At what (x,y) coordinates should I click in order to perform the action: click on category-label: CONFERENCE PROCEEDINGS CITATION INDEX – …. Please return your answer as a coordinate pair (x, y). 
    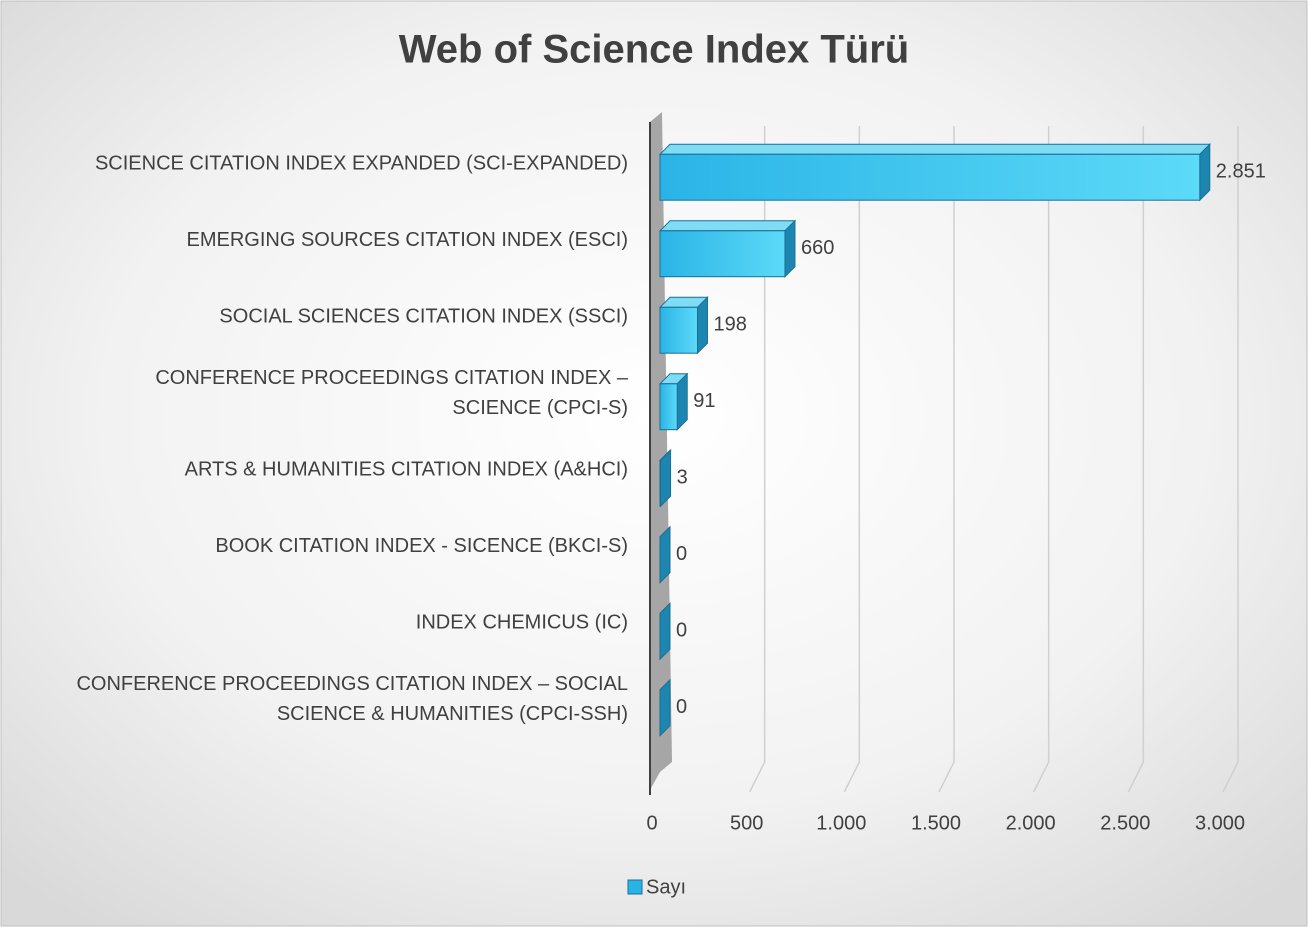
    Looking at the image, I should click on (352, 699).